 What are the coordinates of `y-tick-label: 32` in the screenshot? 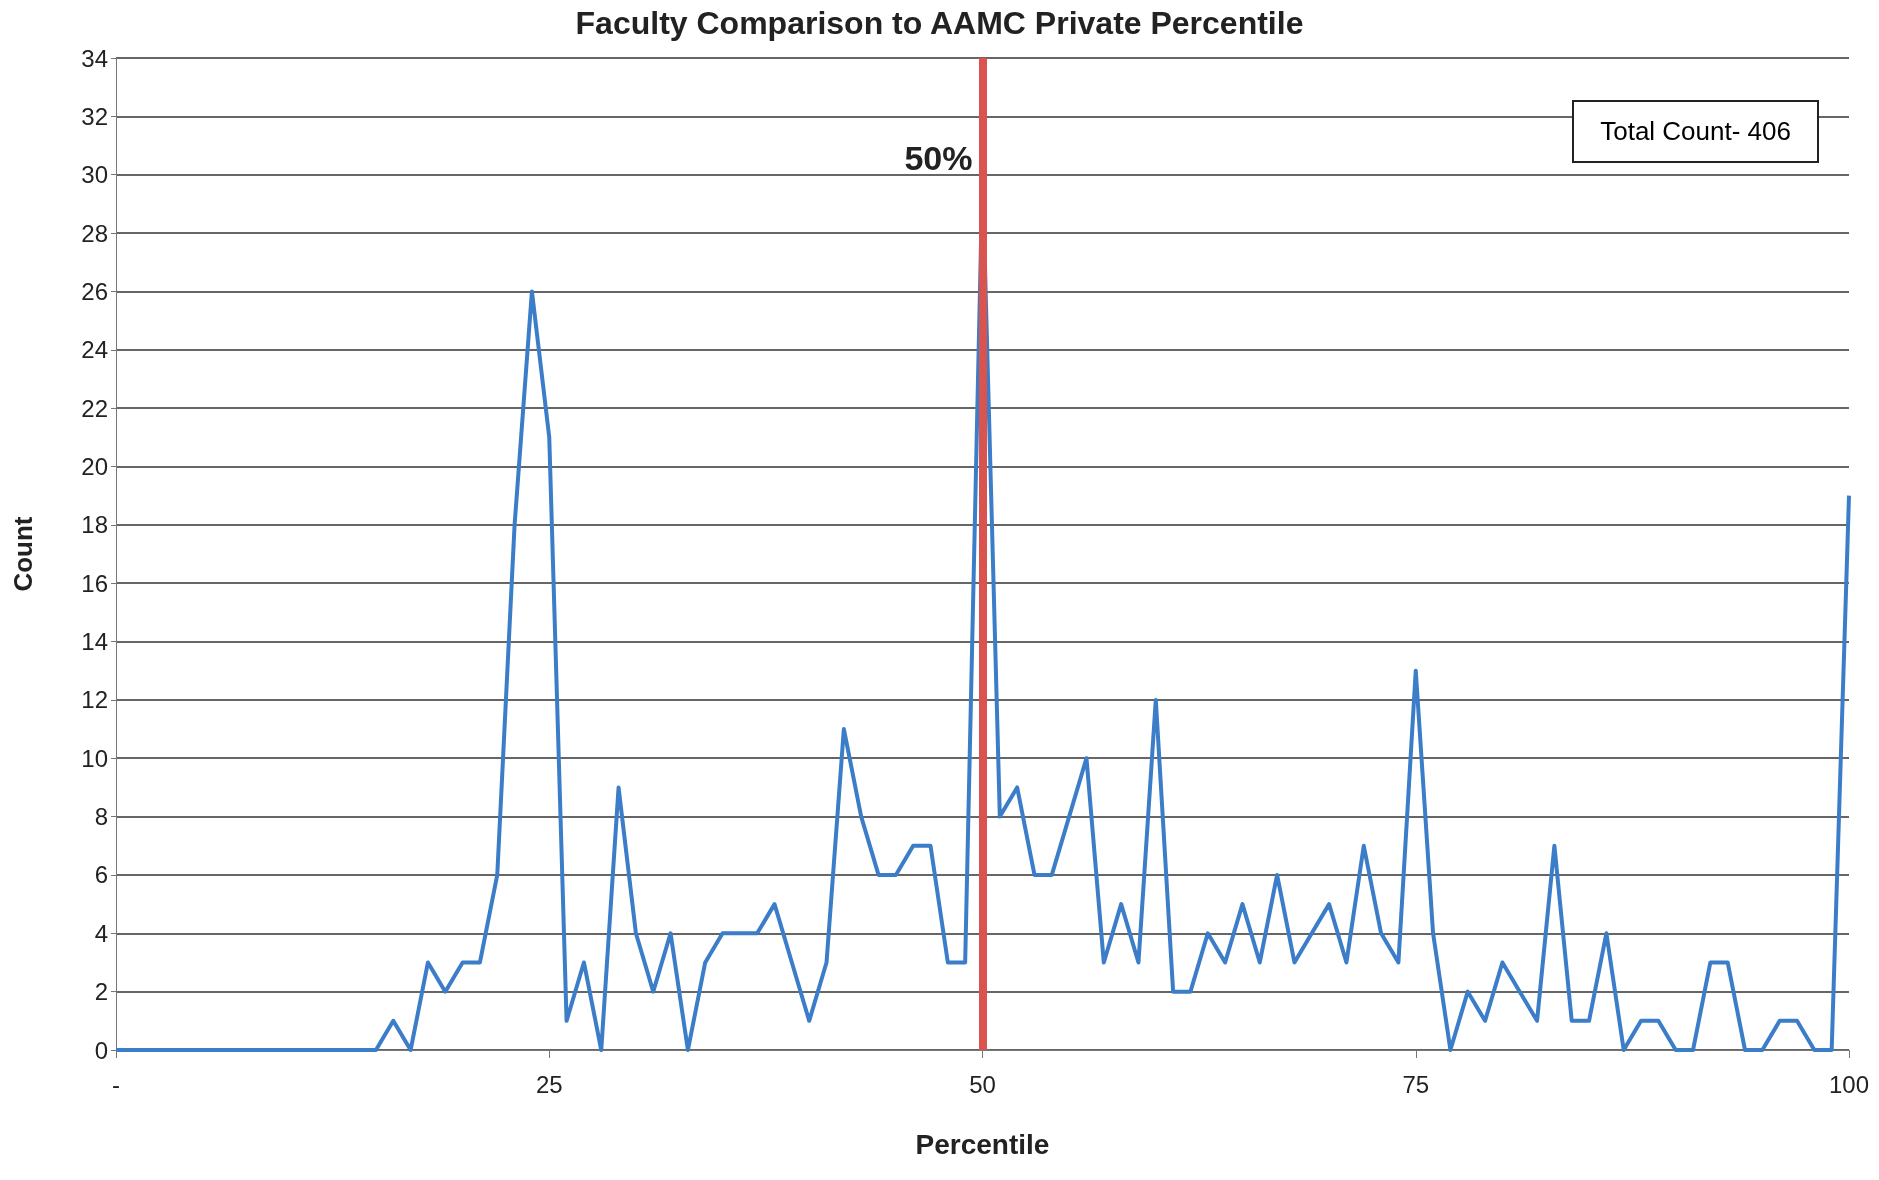 It's located at (94, 116).